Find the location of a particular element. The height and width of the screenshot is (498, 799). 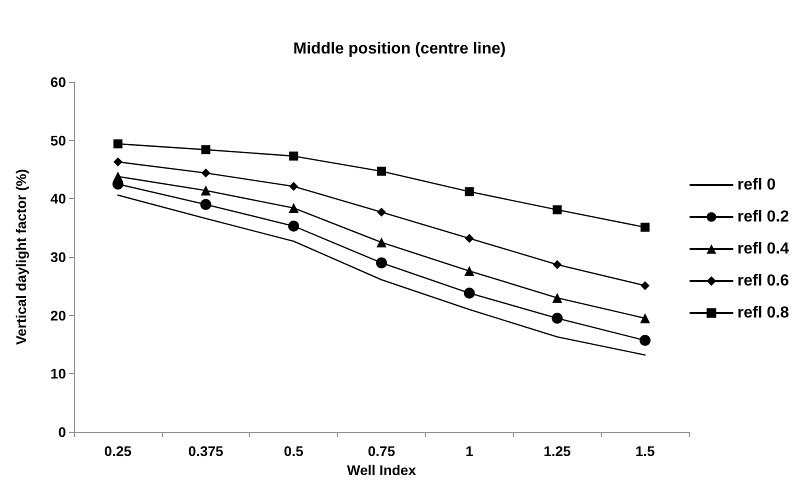

x-tick-label: 1.25 is located at coordinates (558, 451).